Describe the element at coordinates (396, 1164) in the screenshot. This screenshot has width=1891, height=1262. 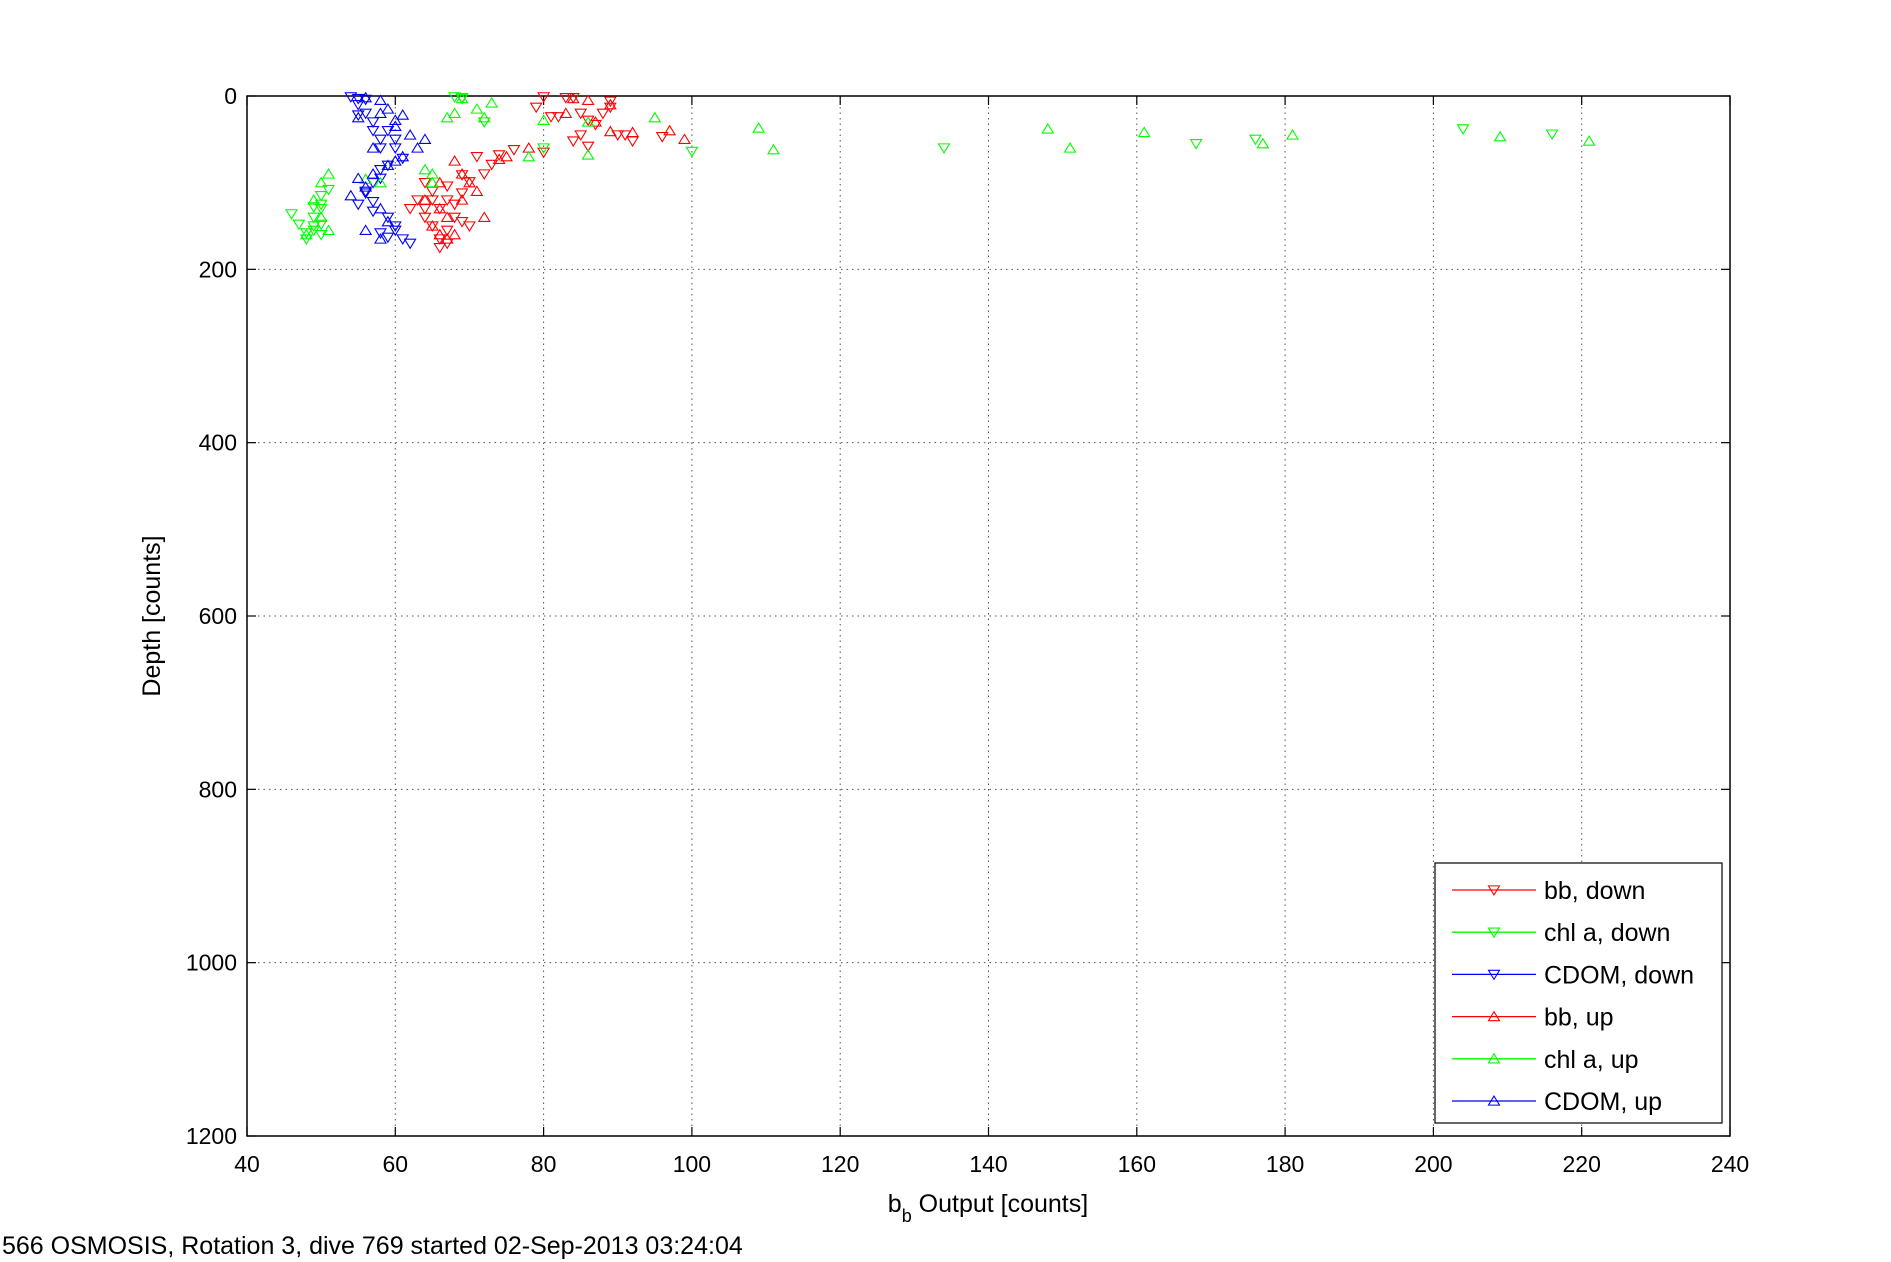
I see `x-tick-label: 60` at that location.